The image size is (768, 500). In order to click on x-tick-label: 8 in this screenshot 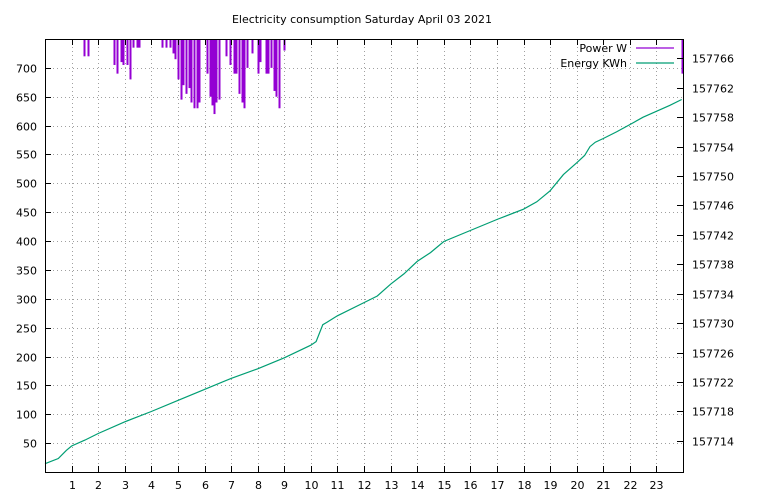, I will do `click(258, 485)`.